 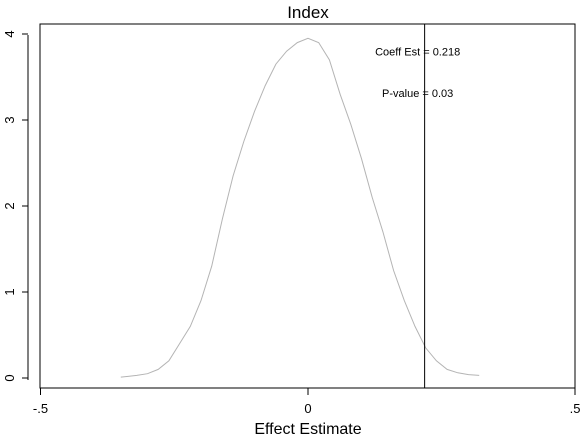 What do you see at coordinates (9, 291) in the screenshot?
I see `y-tick-label: 1` at bounding box center [9, 291].